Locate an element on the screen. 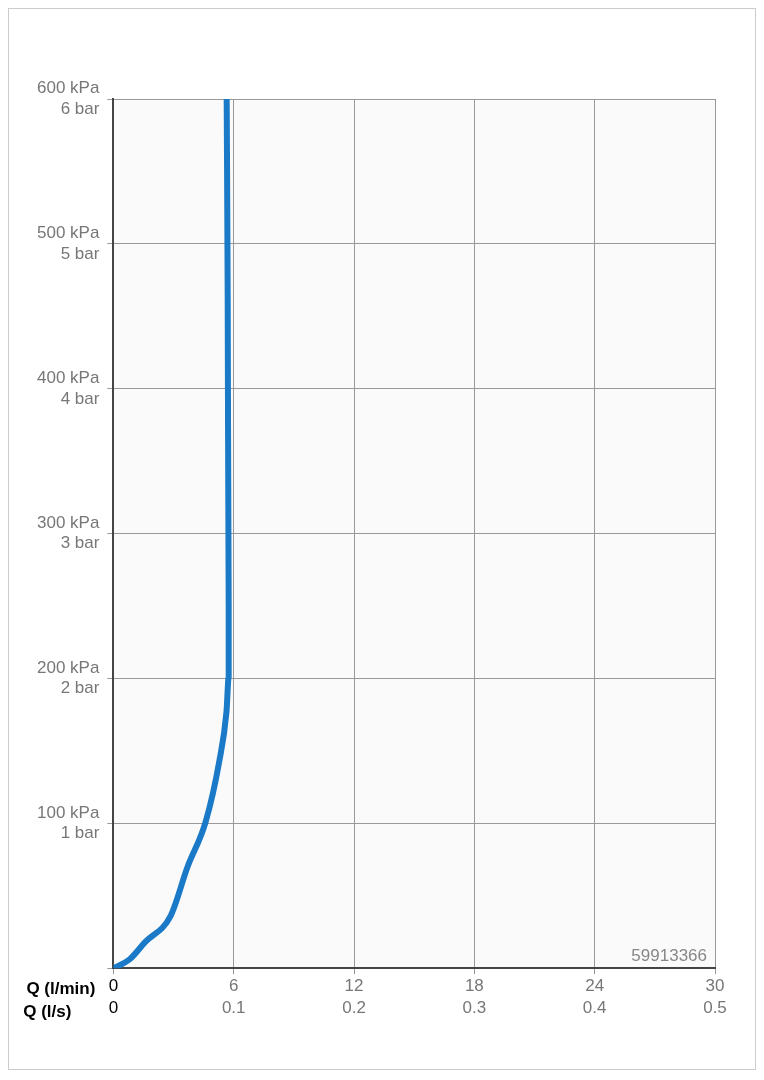 Image resolution: width=764 pixels, height=1080 pixels. x2-tick-label: 0.1 is located at coordinates (233, 1008).